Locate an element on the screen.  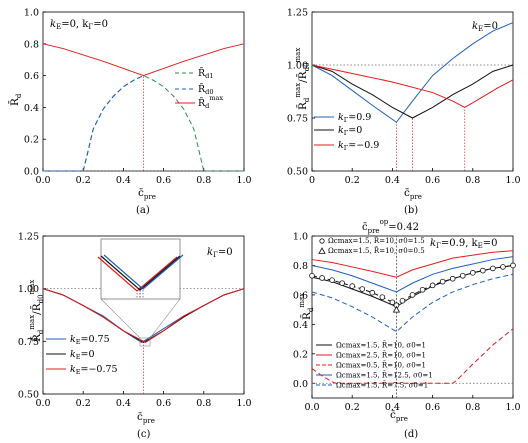
zoom-inset-c is located at coordinates (140, 292).